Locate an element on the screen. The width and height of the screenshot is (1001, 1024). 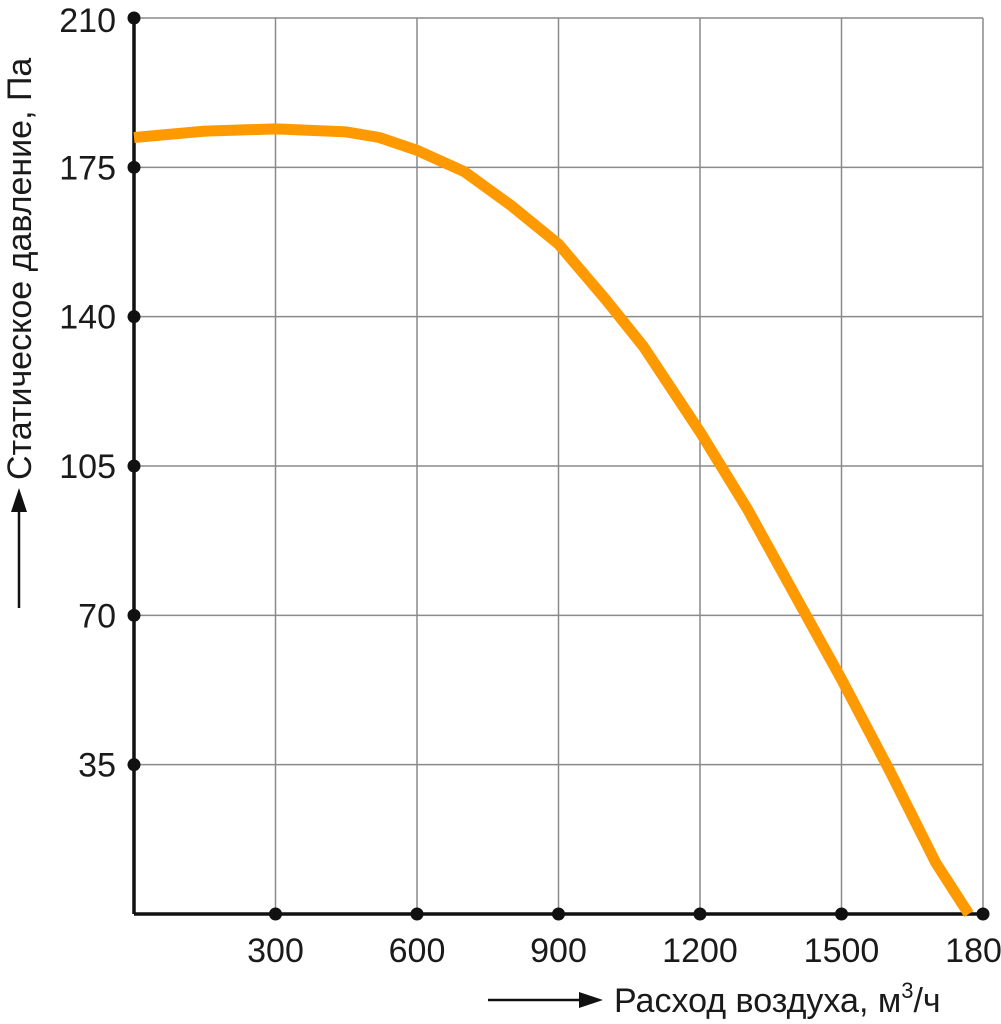
y-axis-title-group: Статическое давление, Па is located at coordinates (20, 333).